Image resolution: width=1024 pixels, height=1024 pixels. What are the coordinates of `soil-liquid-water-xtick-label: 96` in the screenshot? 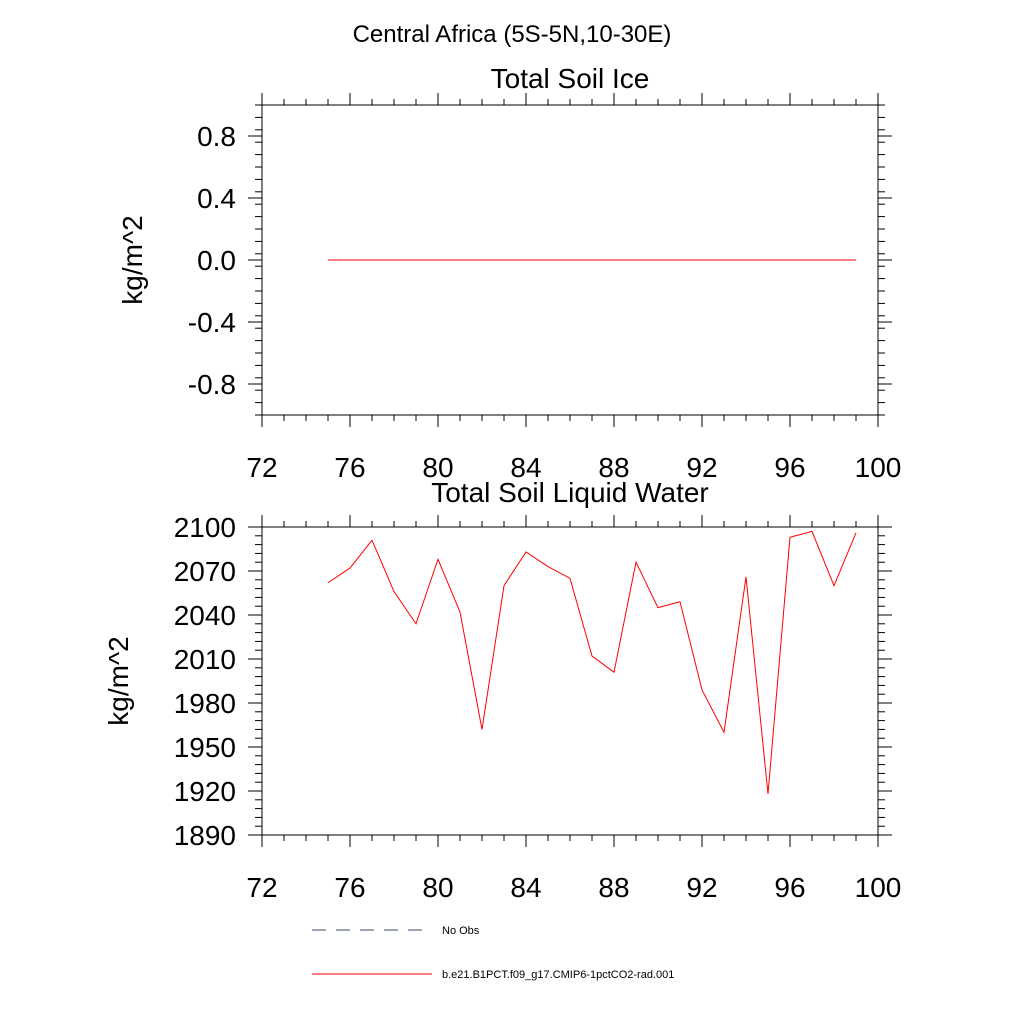 It's located at (789, 887).